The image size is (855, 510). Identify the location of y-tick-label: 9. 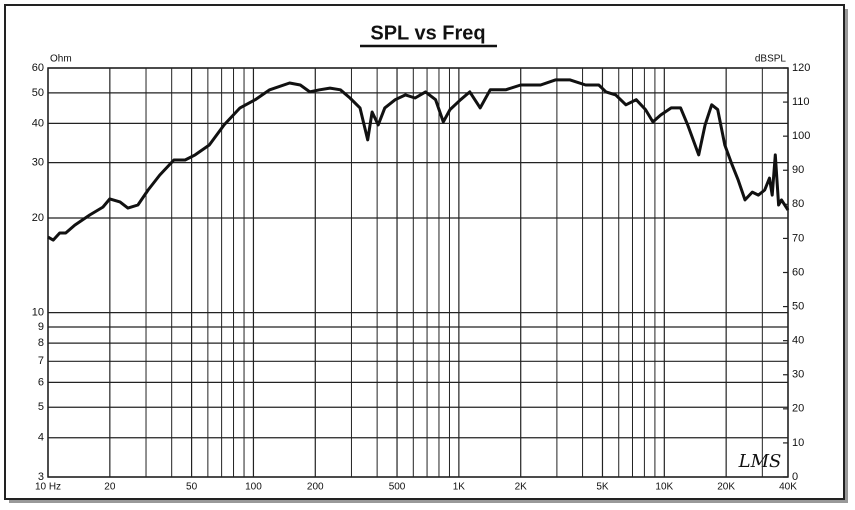
(41, 327).